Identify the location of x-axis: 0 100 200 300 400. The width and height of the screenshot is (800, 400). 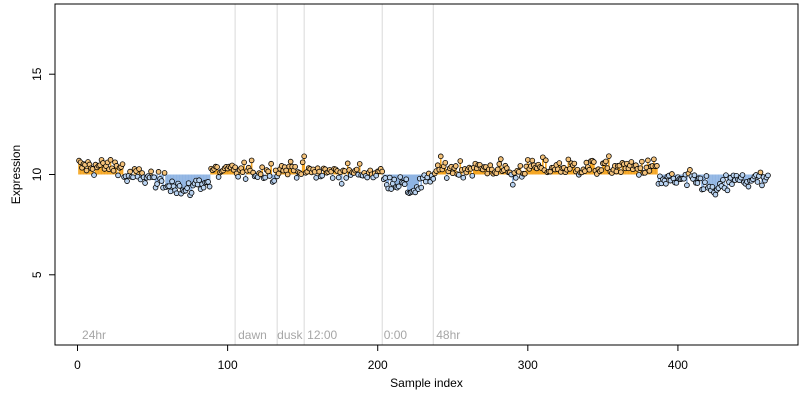
(381, 358).